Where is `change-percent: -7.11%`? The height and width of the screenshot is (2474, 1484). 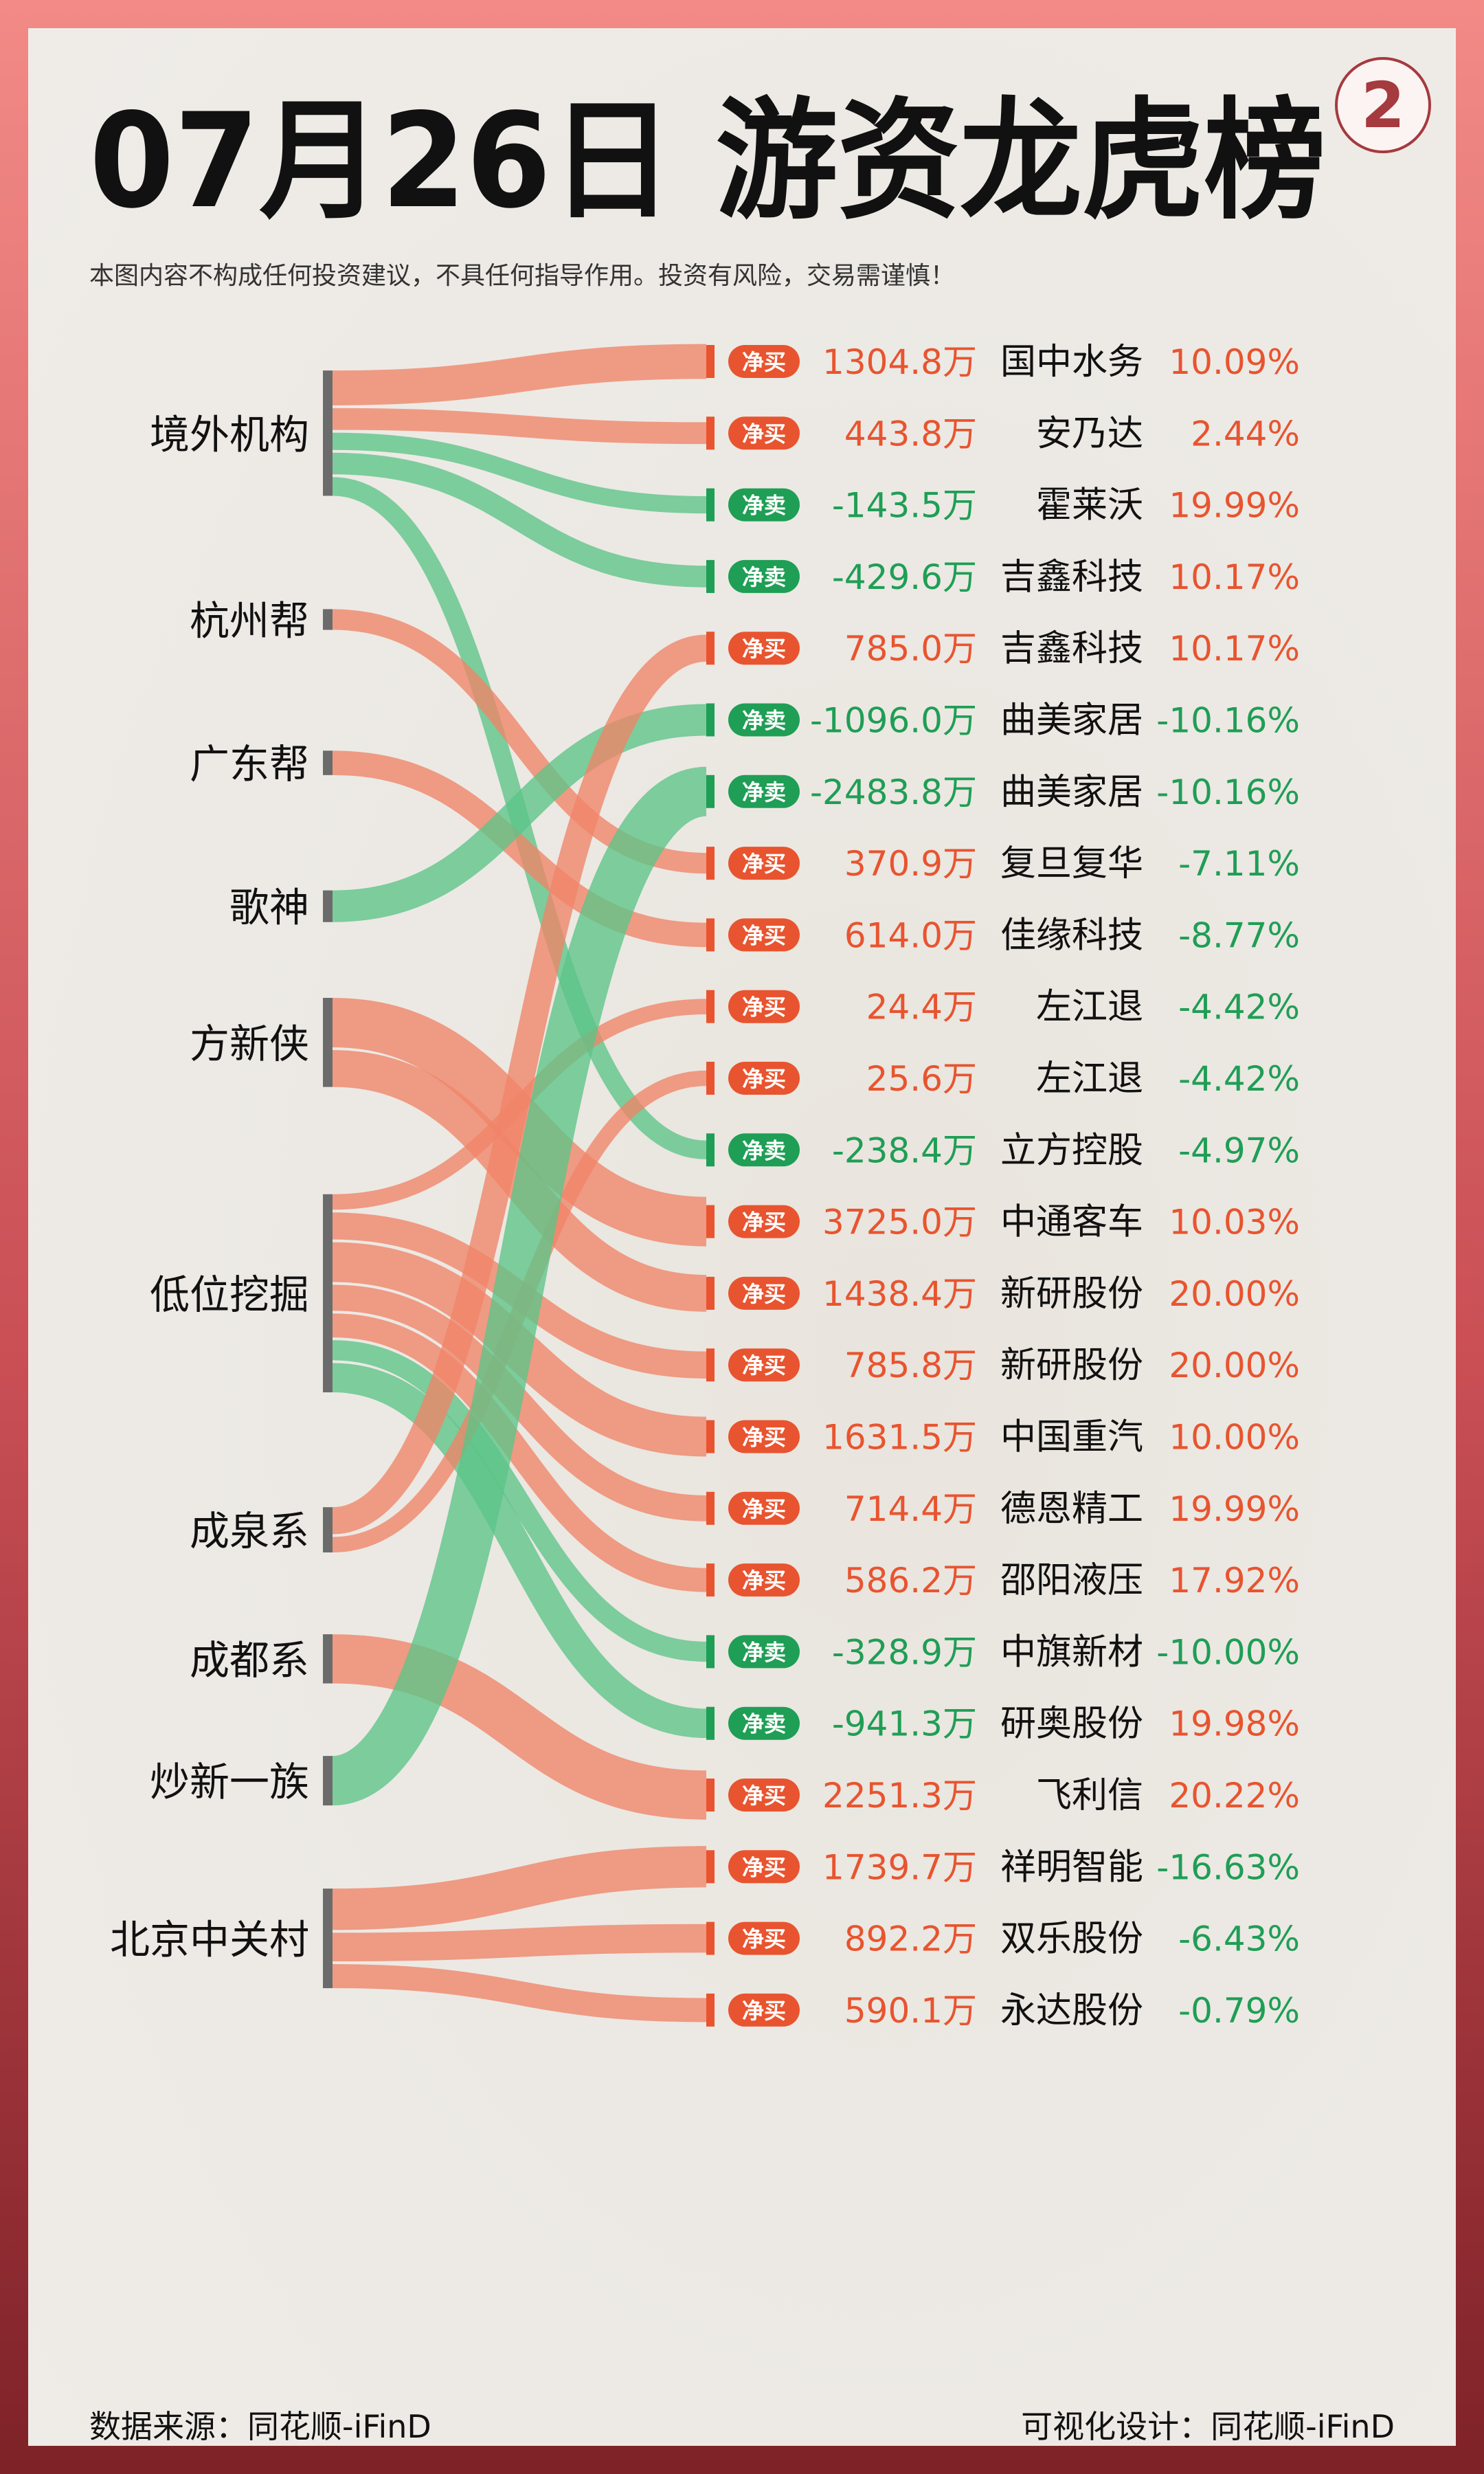 change-percent: -7.11% is located at coordinates (1239, 864).